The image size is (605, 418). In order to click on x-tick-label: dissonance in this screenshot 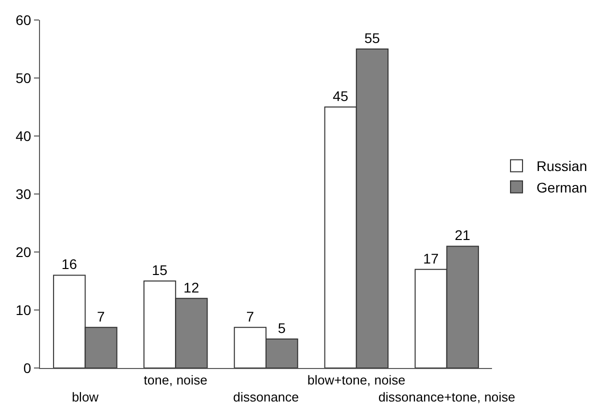, I will do `click(266, 397)`.